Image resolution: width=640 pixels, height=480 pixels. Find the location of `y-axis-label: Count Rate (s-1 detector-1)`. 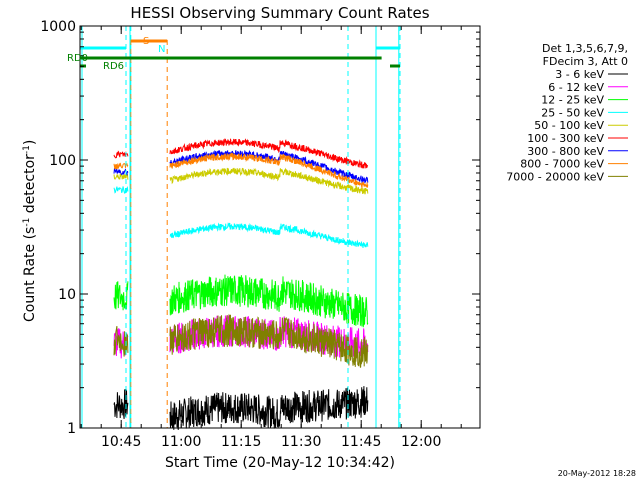

y-axis-label: Count Rate (s-1 detector-1) is located at coordinates (30, 231).